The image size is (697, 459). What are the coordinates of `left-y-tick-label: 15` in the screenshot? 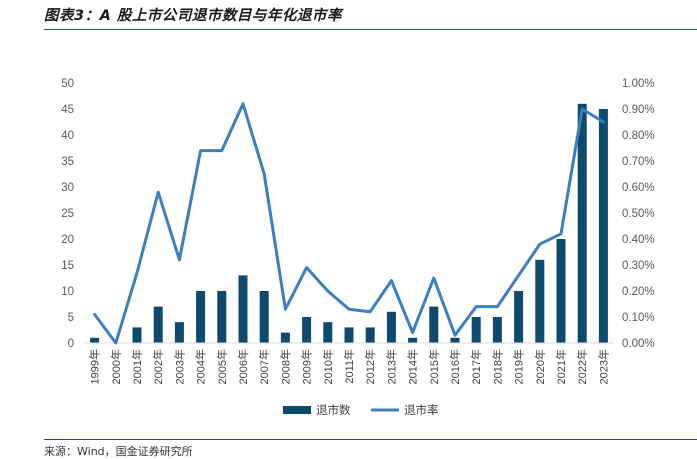 It's located at (67, 266).